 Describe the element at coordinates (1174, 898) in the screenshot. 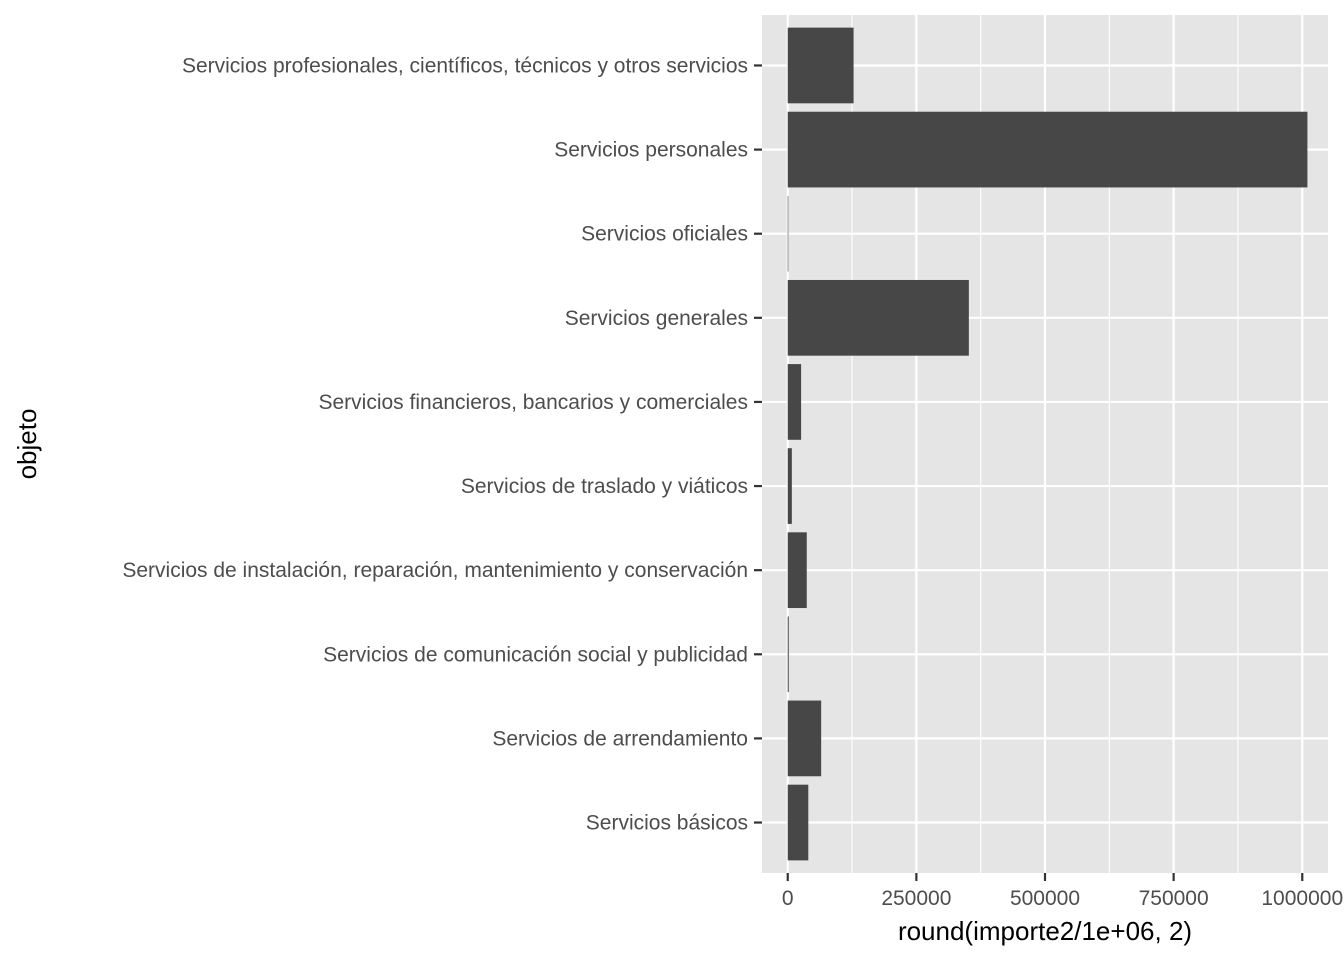

I see `x-tick-label: 750000` at that location.